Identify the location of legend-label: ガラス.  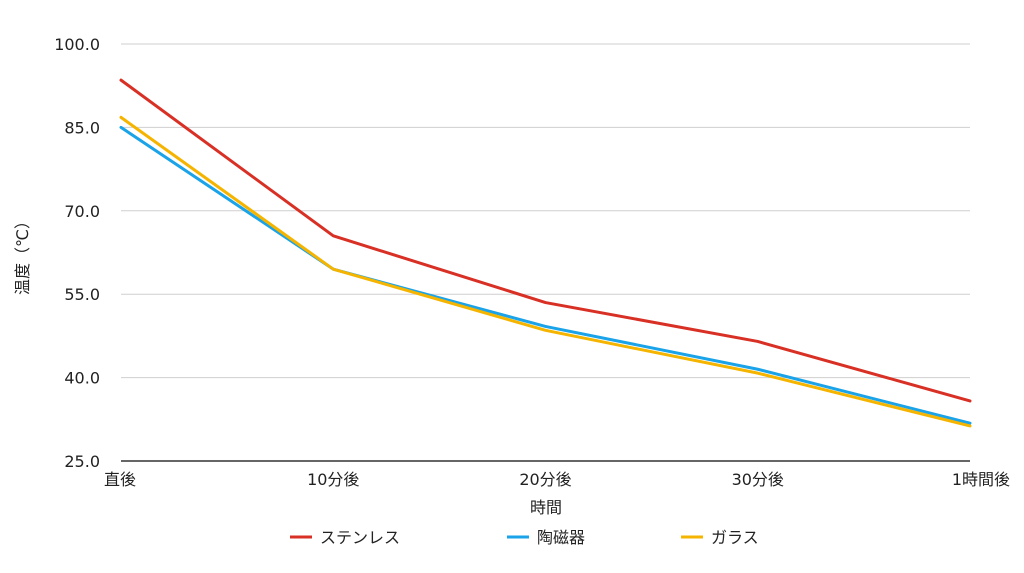
(735, 537).